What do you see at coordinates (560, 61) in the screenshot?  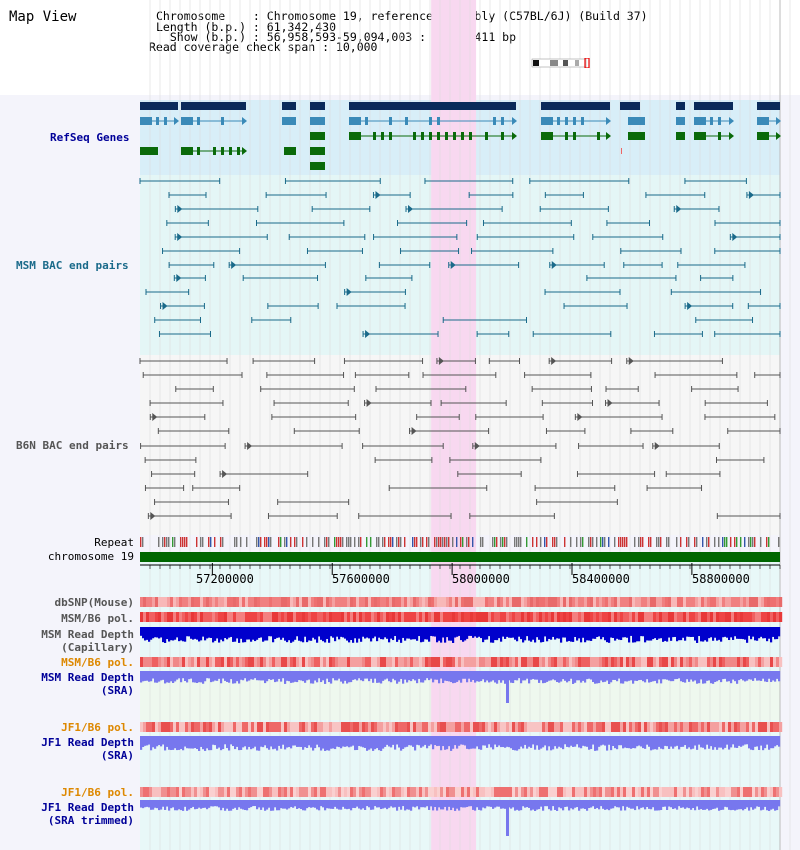 I see `chromosome-ideogram` at bounding box center [560, 61].